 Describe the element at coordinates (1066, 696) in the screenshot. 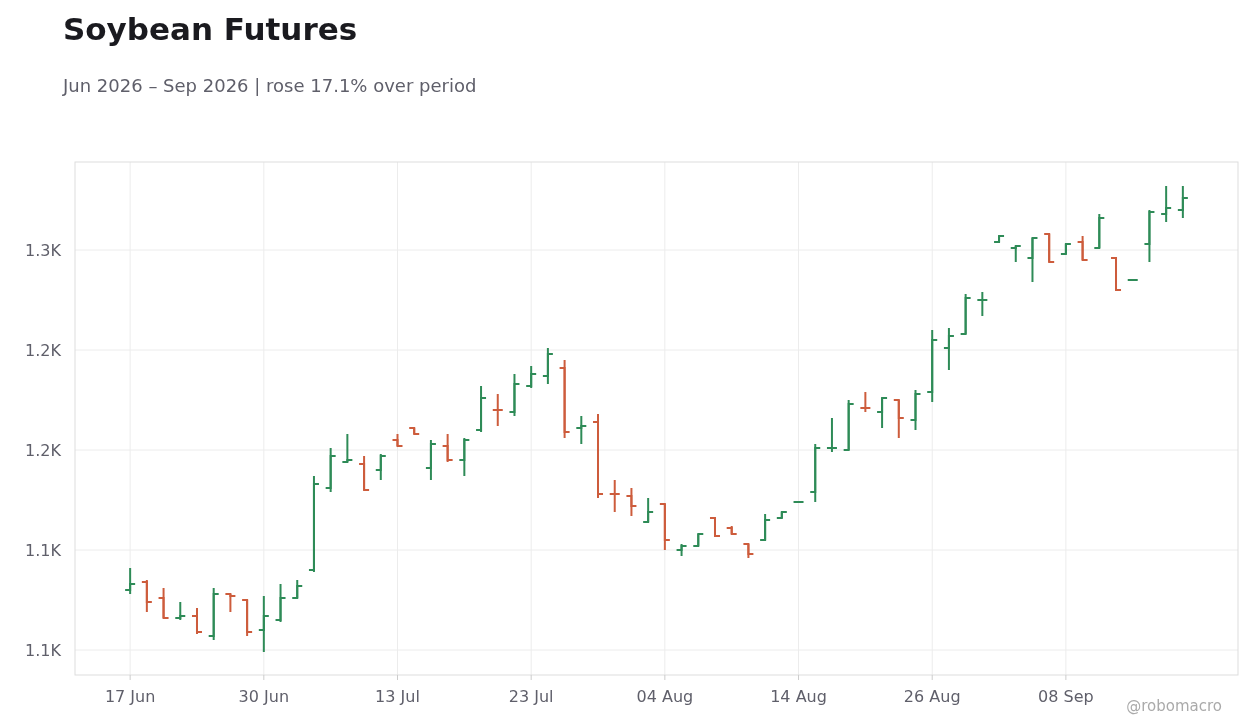

I see `x-tick-label: 08 Sep` at that location.